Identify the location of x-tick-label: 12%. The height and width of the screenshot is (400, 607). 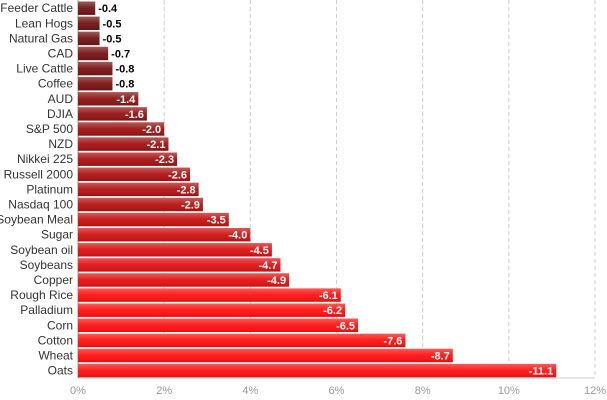
(595, 391).